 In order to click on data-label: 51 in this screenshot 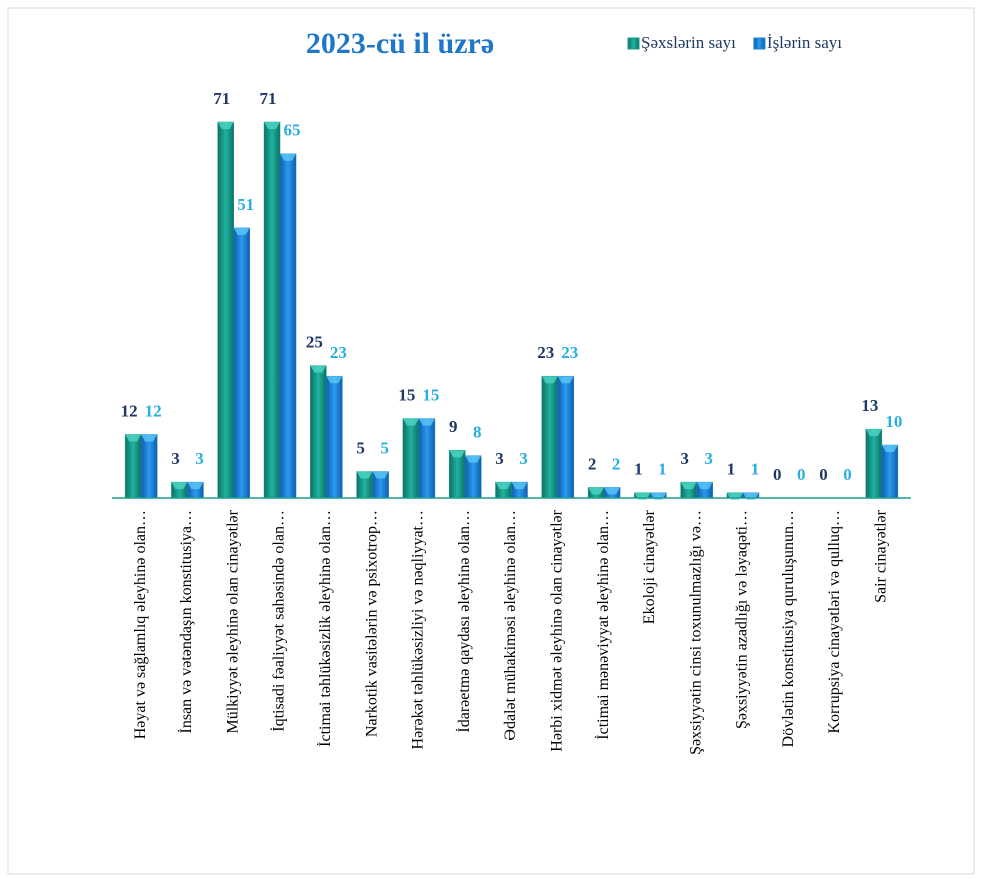, I will do `click(245, 204)`.